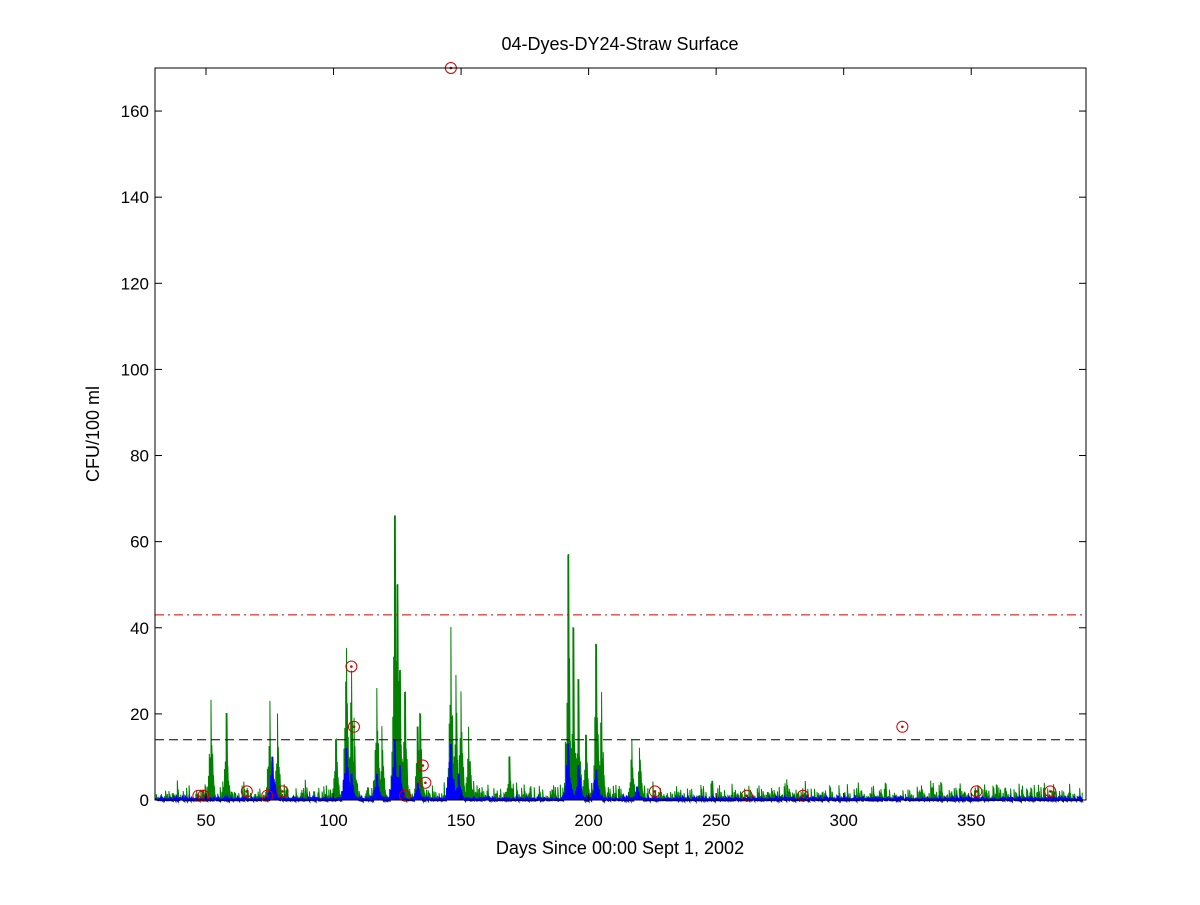 The width and height of the screenshot is (1200, 905). What do you see at coordinates (135, 283) in the screenshot?
I see `y-tick-label: 120` at bounding box center [135, 283].